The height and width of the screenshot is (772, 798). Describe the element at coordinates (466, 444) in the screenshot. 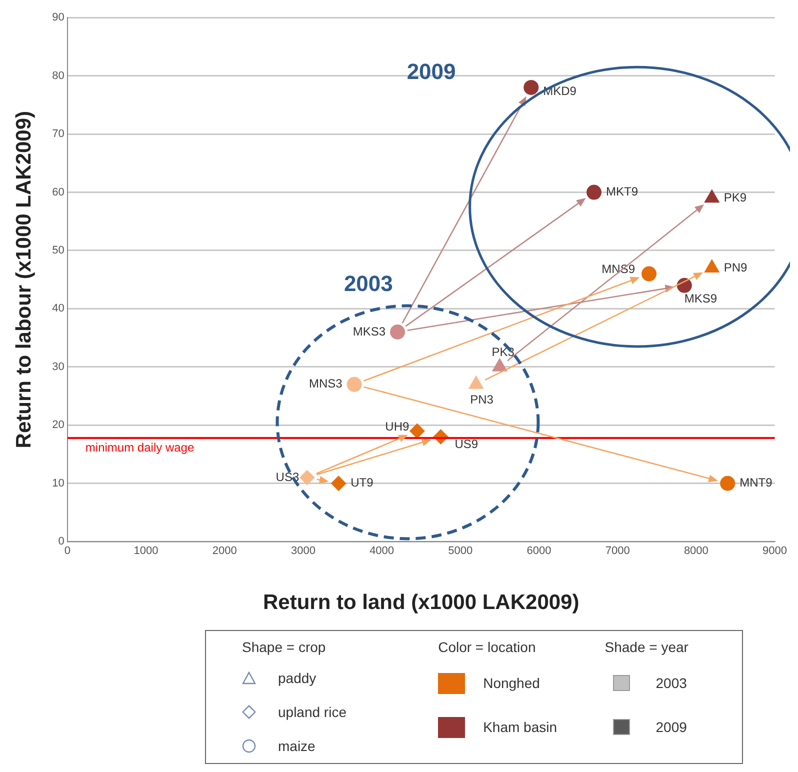

I see `annotation: US9` at that location.